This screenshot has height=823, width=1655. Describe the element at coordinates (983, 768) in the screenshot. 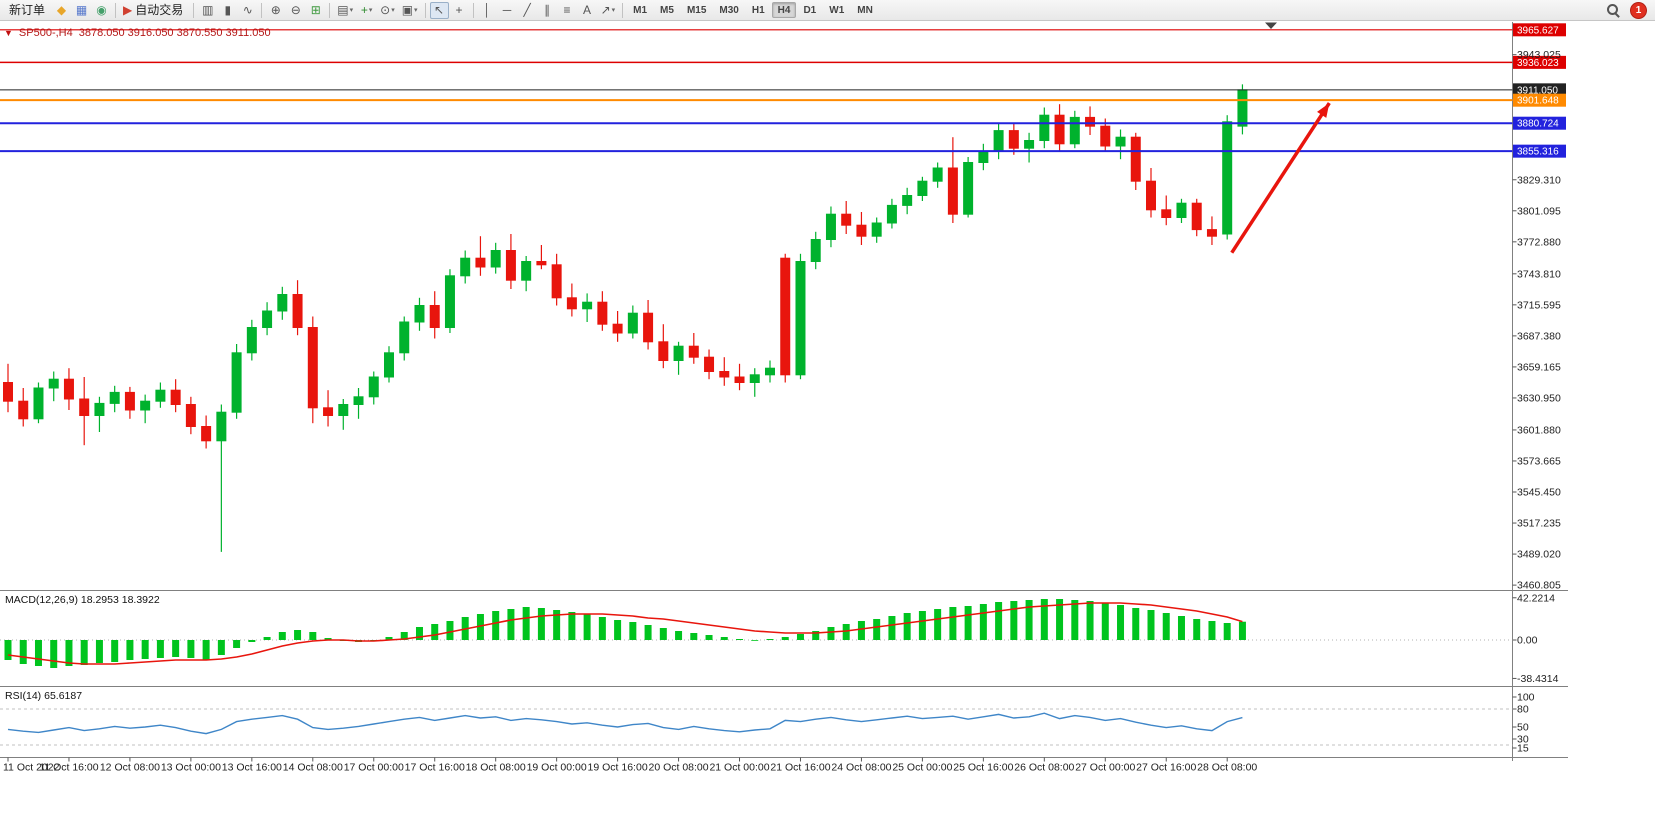

I see `time-axis-label: 25 Oct 16:00` at that location.